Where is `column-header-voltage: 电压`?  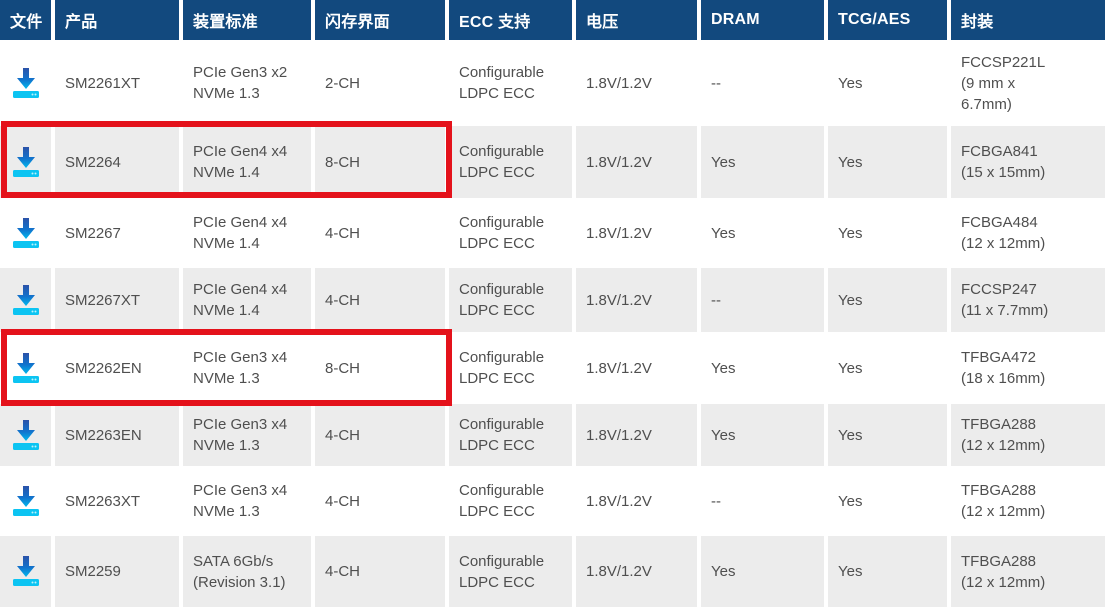 column-header-voltage: 电压 is located at coordinates (636, 20).